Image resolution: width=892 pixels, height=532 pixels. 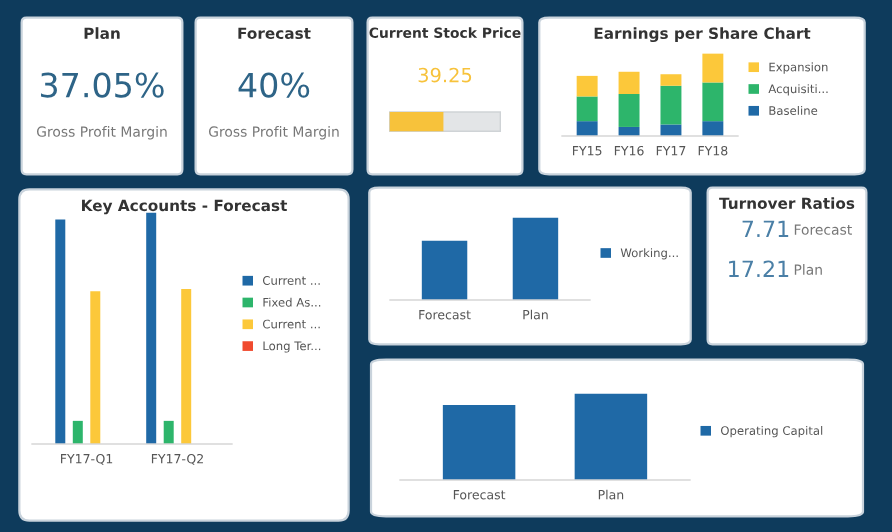 What do you see at coordinates (274, 85) in the screenshot?
I see `text: 40%` at bounding box center [274, 85].